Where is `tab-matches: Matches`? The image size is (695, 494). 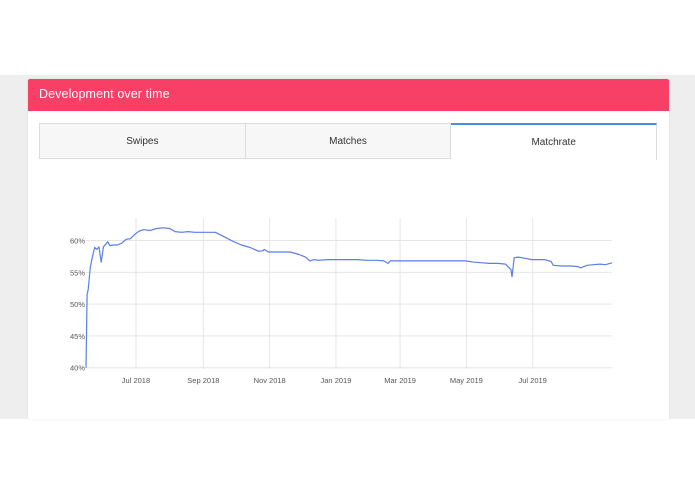 tab-matches: Matches is located at coordinates (348, 141).